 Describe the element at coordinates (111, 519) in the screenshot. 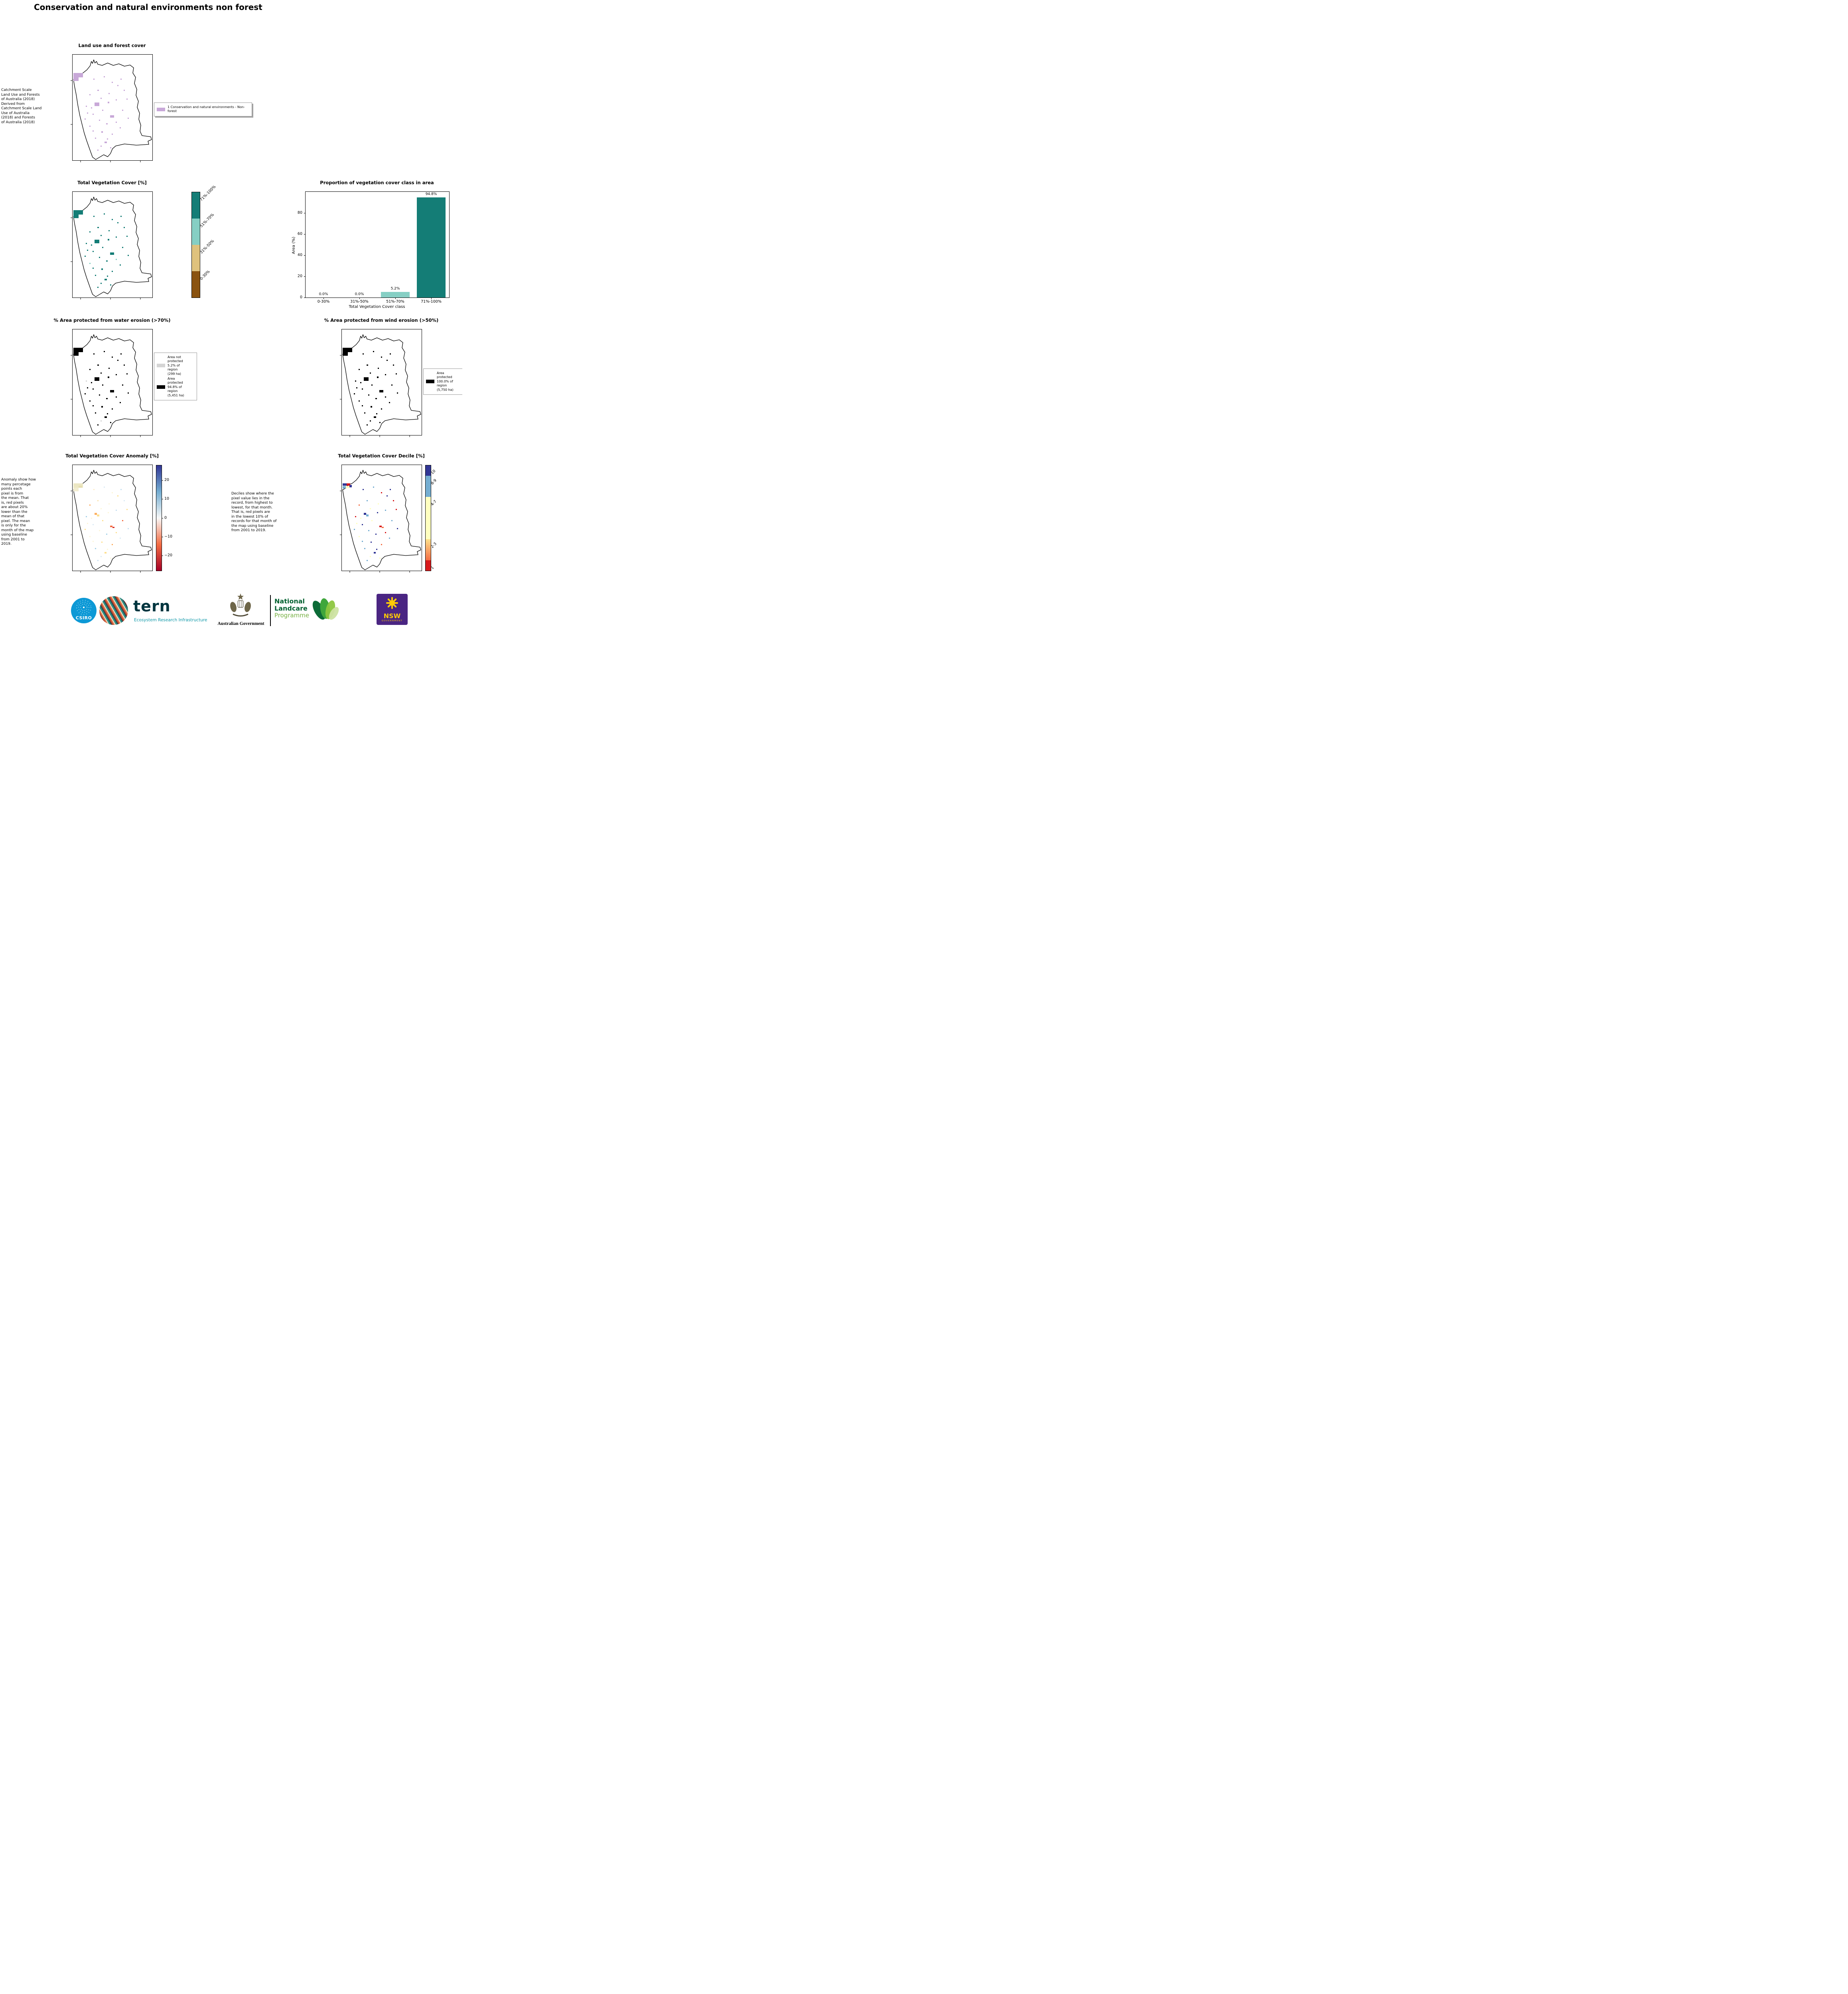

I see `anomaly-map` at that location.